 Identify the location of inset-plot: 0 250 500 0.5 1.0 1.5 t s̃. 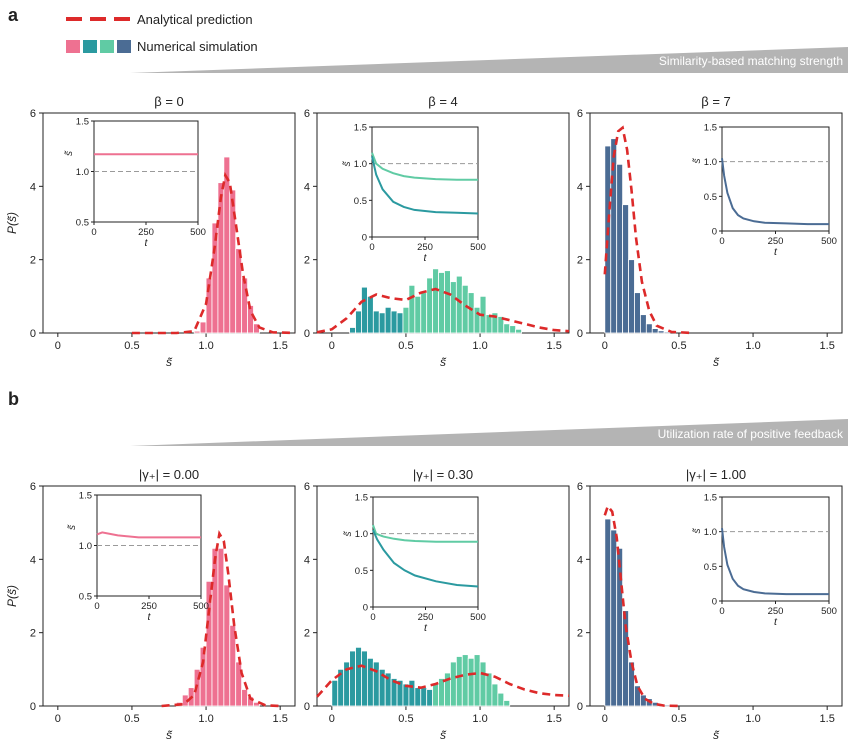
(135, 183).